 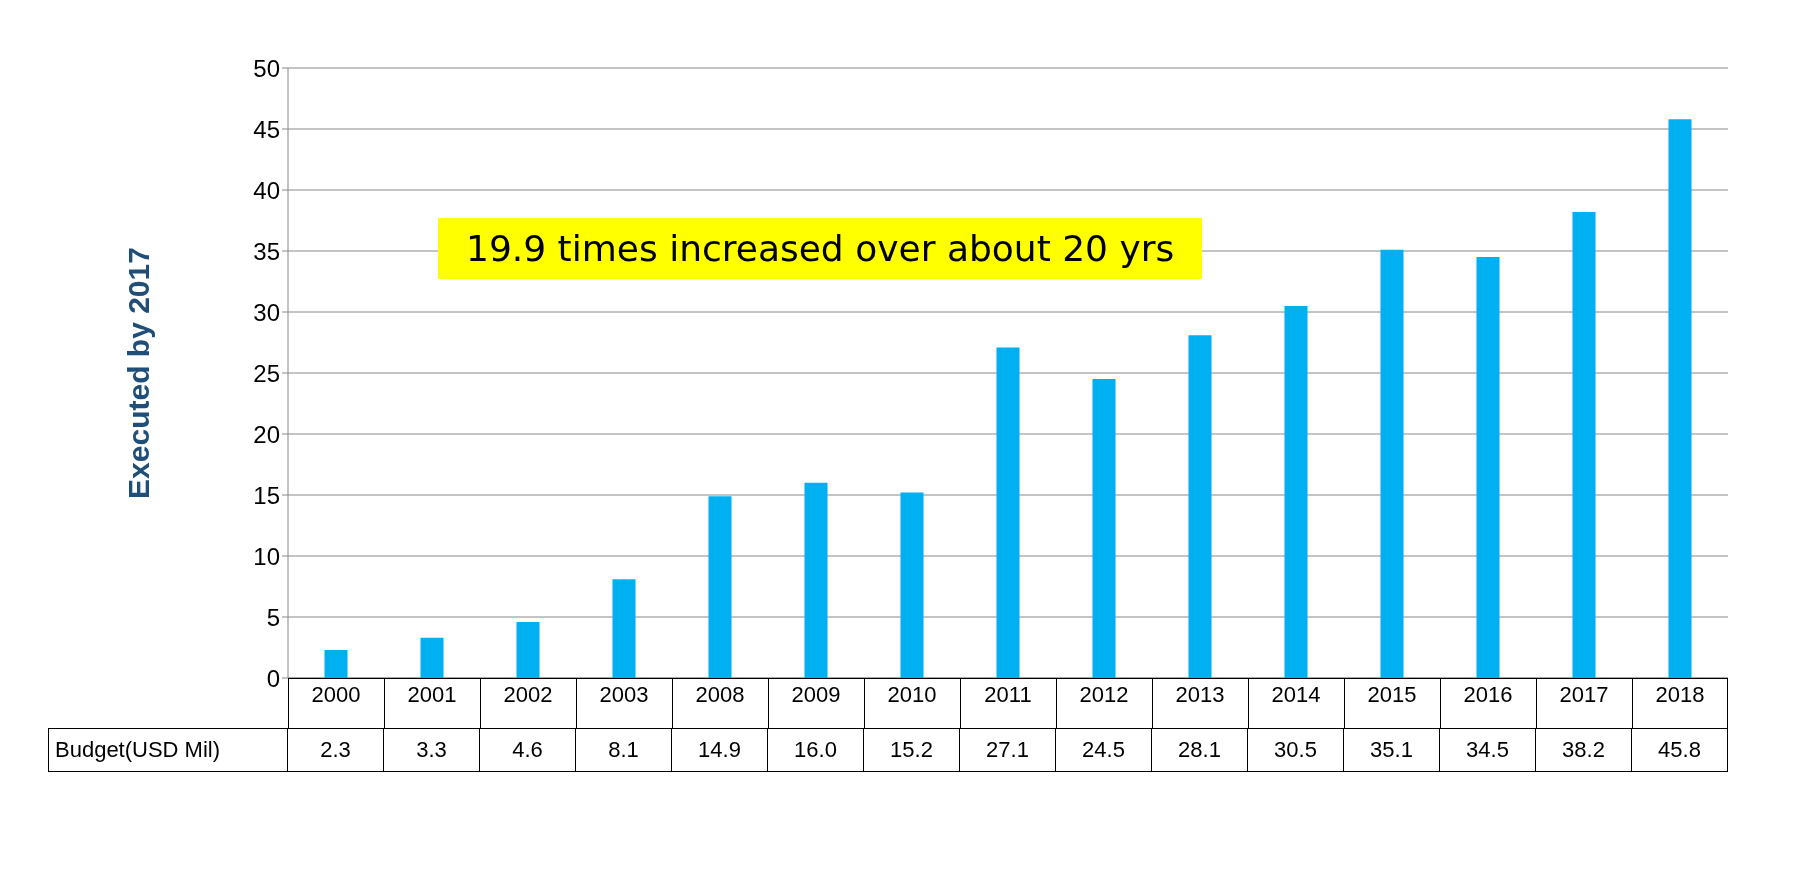 I want to click on y-tick-label: 30, so click(x=266, y=312).